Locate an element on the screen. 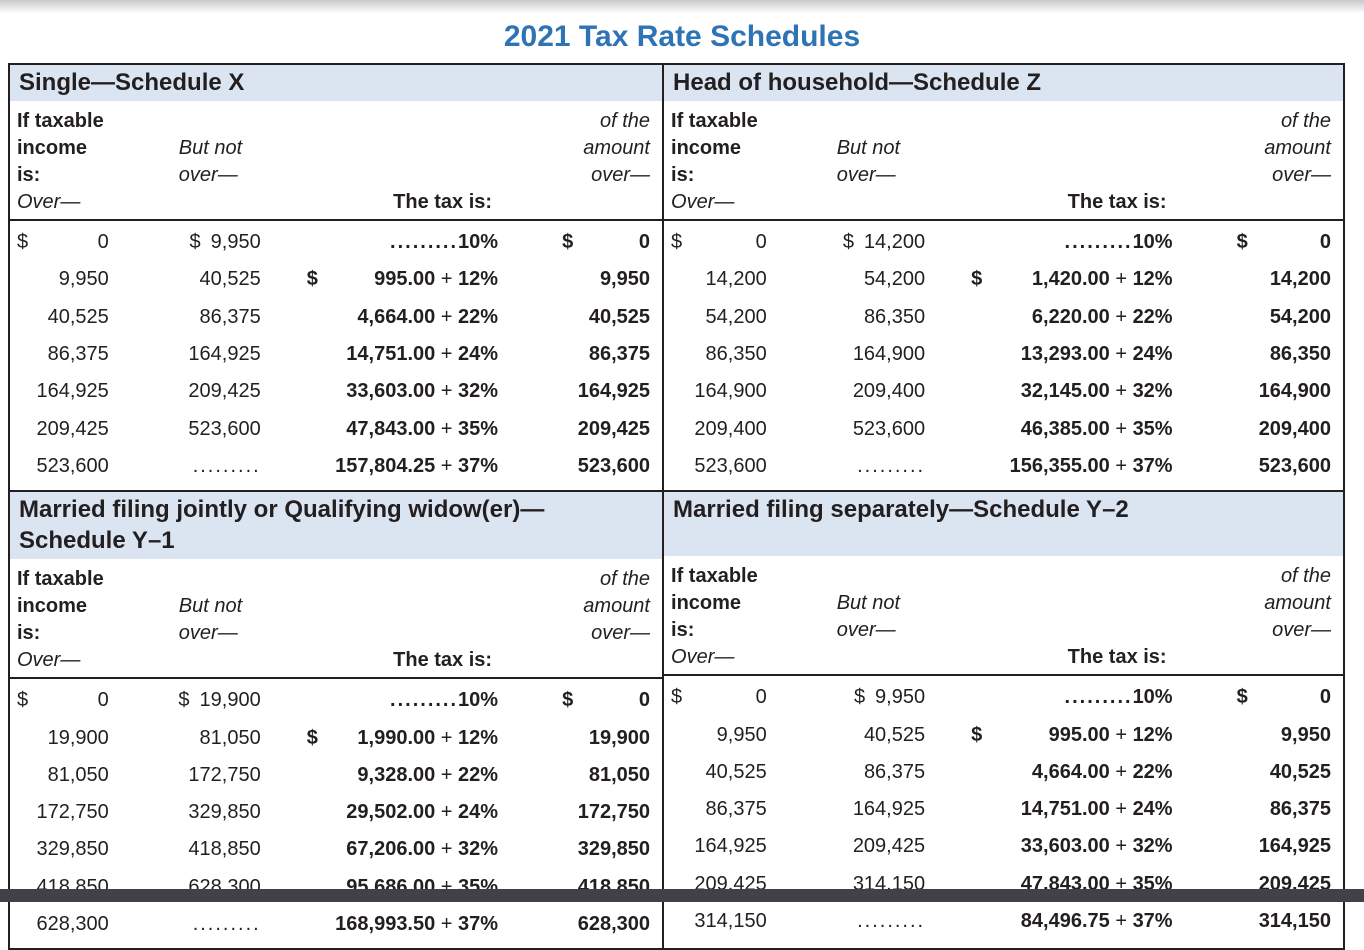  butnot-cell: 86,375 is located at coordinates (185, 317).